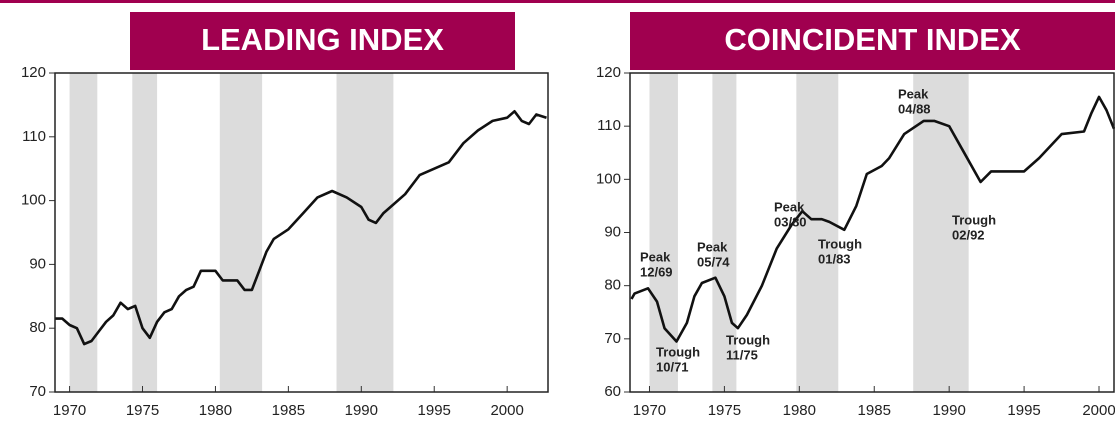 This screenshot has height=423, width=1115. I want to click on annotation-date: 11/75, so click(742, 354).